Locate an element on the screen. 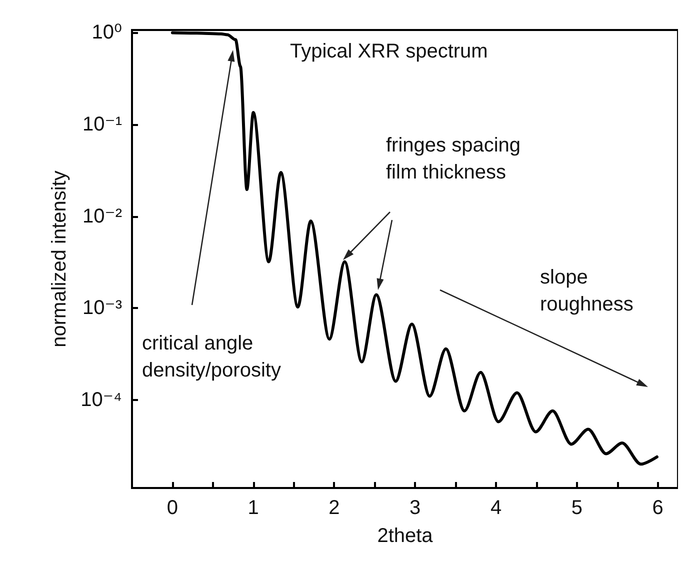 The image size is (686, 562). x-axis-title: 2theta is located at coordinates (405, 536).